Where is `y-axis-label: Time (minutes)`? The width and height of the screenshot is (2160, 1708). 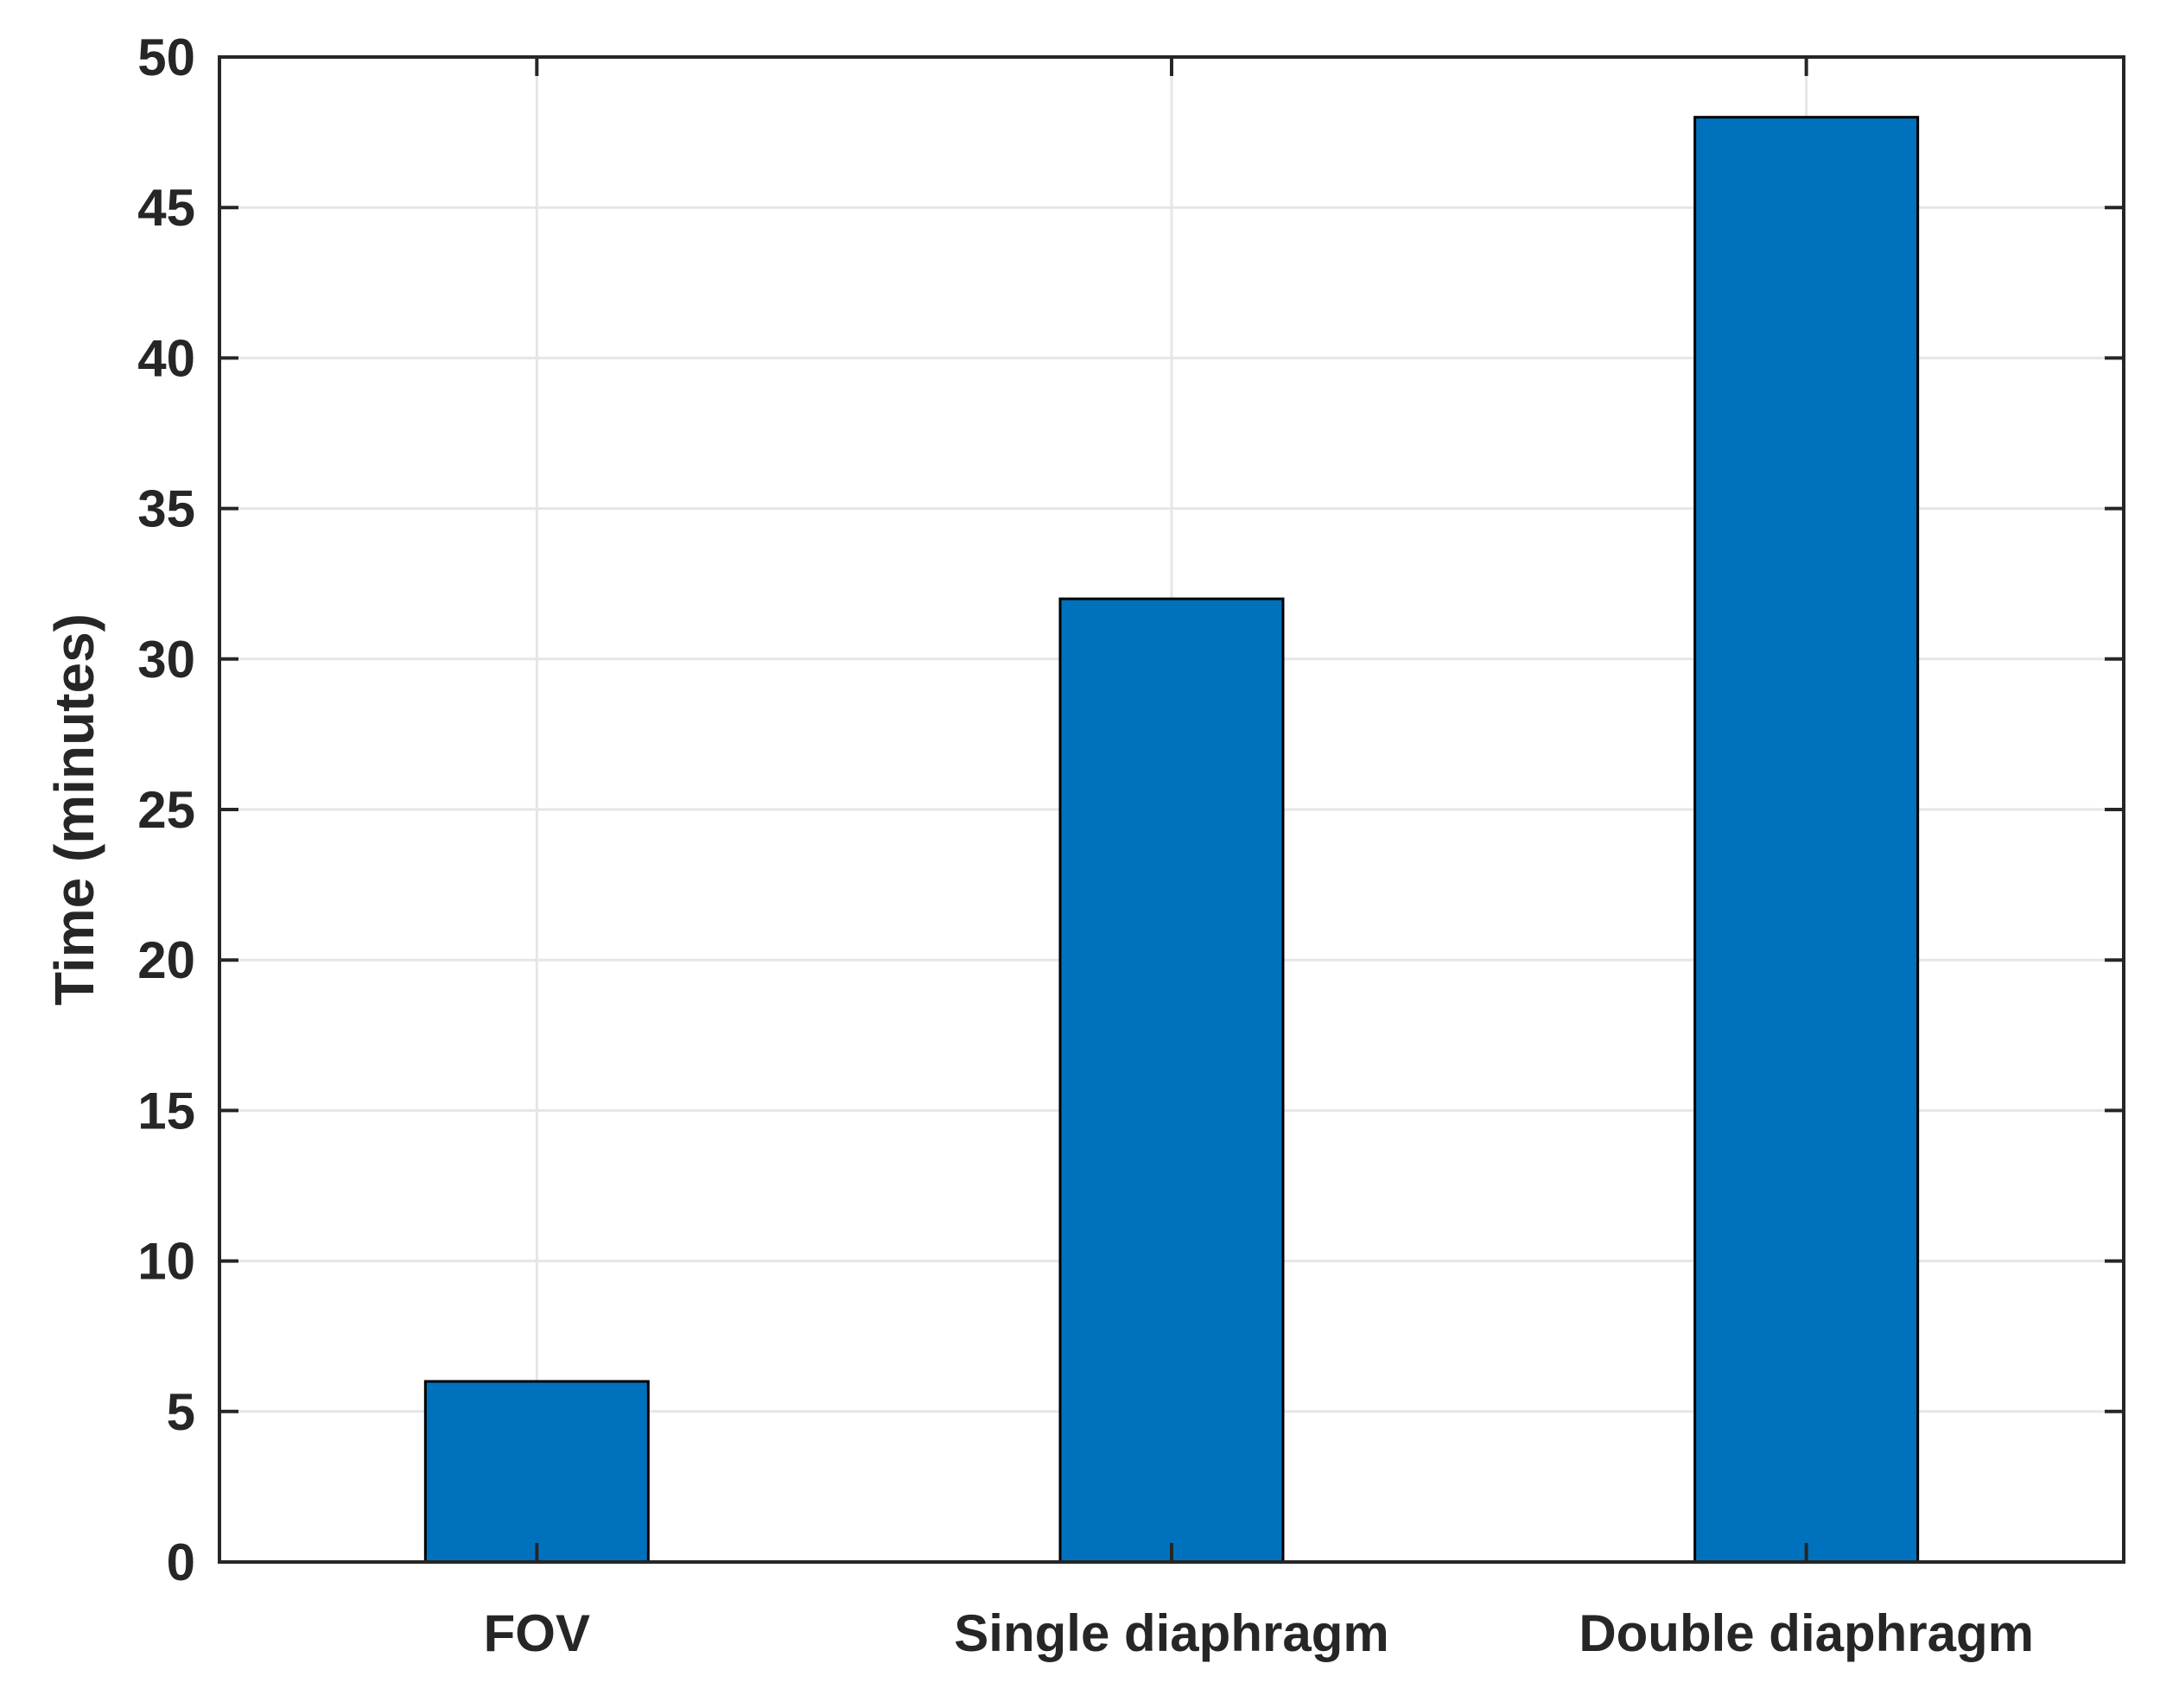 y-axis-label: Time (minutes) is located at coordinates (74, 809).